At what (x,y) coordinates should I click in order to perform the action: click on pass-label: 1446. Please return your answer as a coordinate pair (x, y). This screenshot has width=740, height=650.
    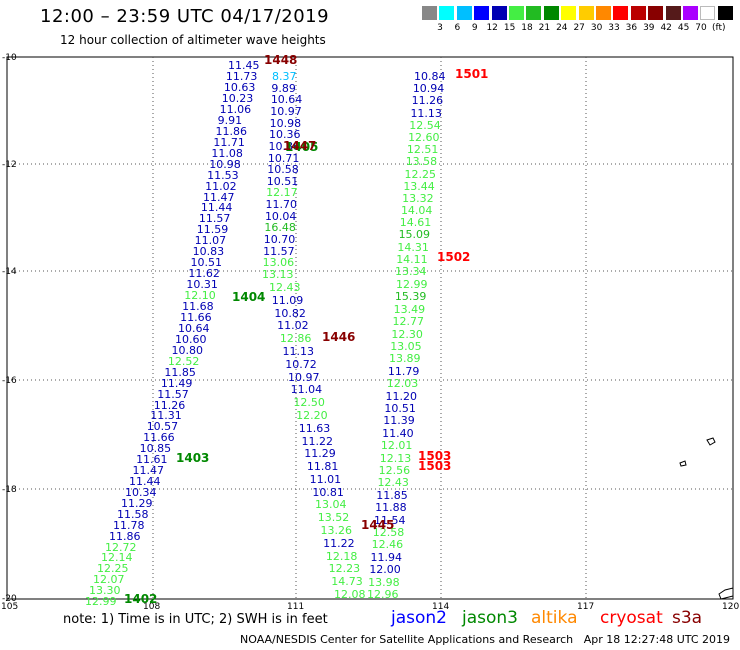
    Looking at the image, I should click on (339, 337).